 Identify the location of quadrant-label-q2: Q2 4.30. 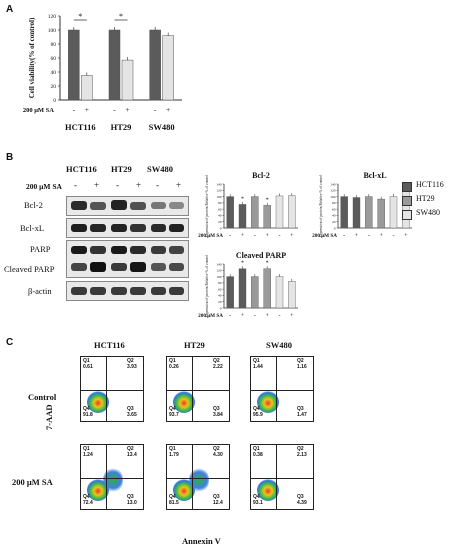
(218, 452).